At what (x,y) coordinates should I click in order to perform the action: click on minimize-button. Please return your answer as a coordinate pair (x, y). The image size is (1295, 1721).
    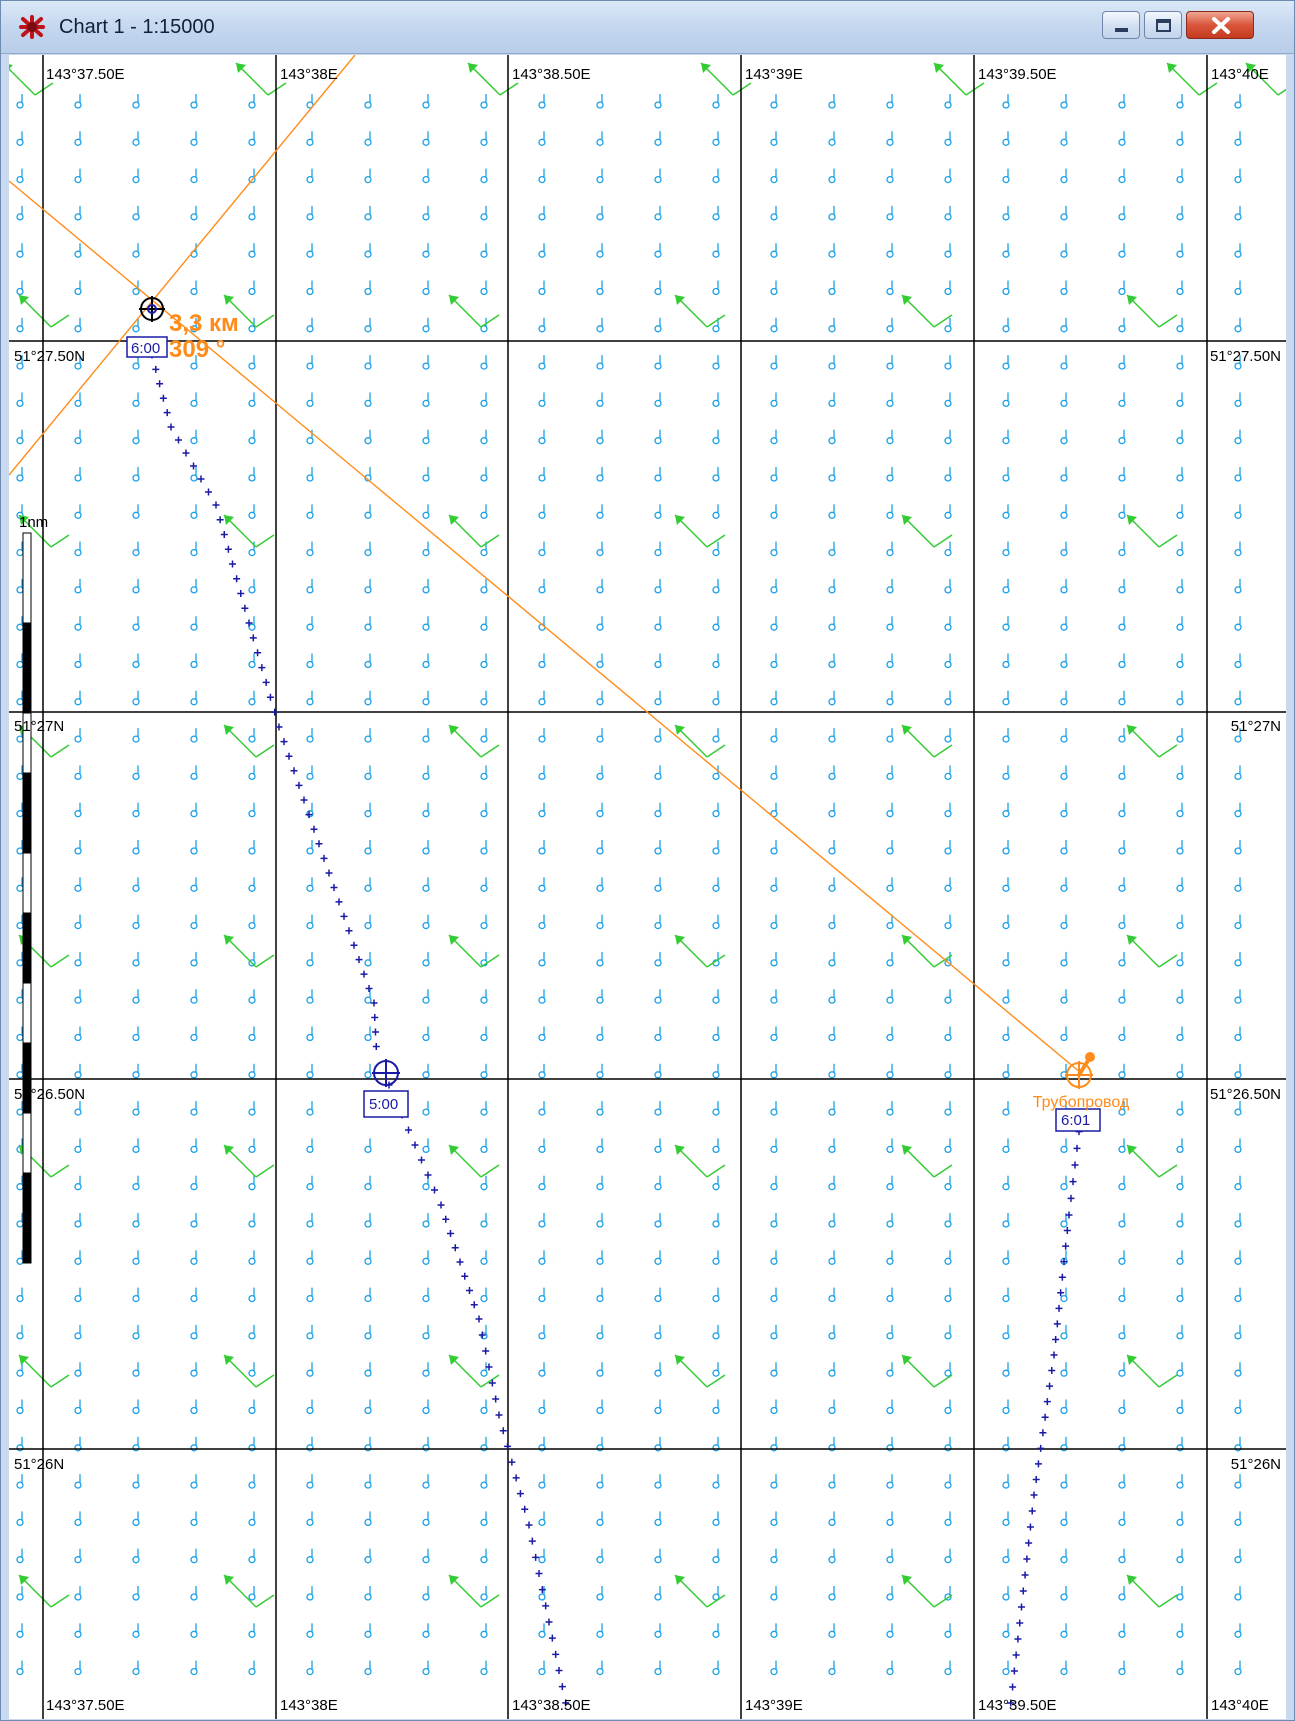
    Looking at the image, I should click on (1121, 25).